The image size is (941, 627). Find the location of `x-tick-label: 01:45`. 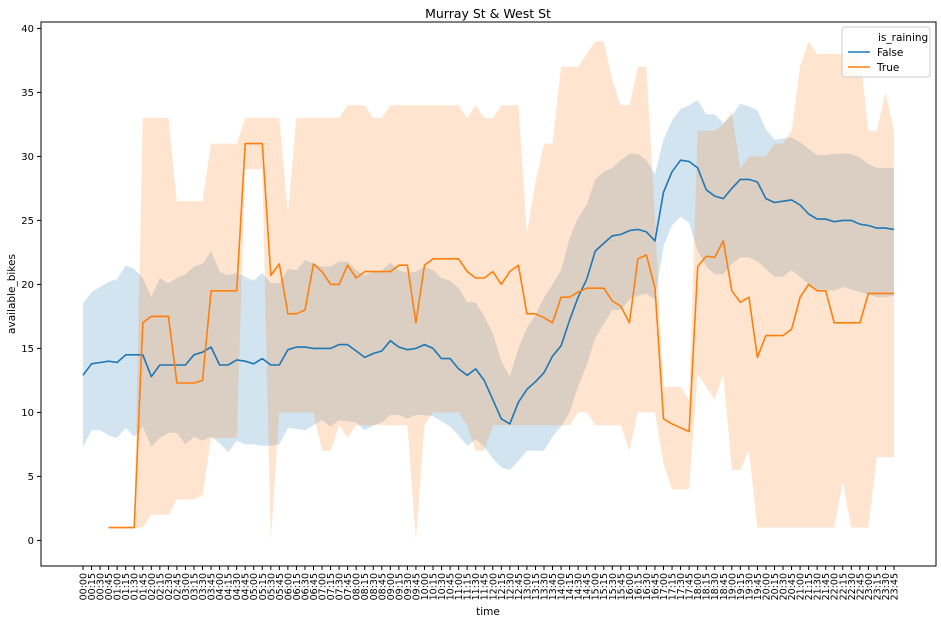

x-tick-label: 01:45 is located at coordinates (143, 586).